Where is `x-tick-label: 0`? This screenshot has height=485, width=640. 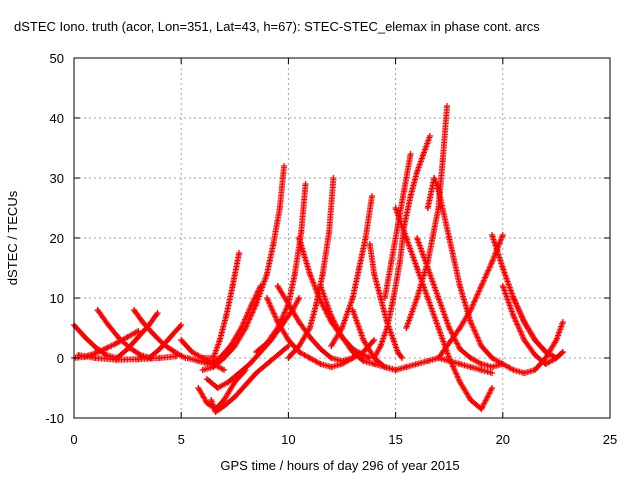
x-tick-label: 0 is located at coordinates (73, 439).